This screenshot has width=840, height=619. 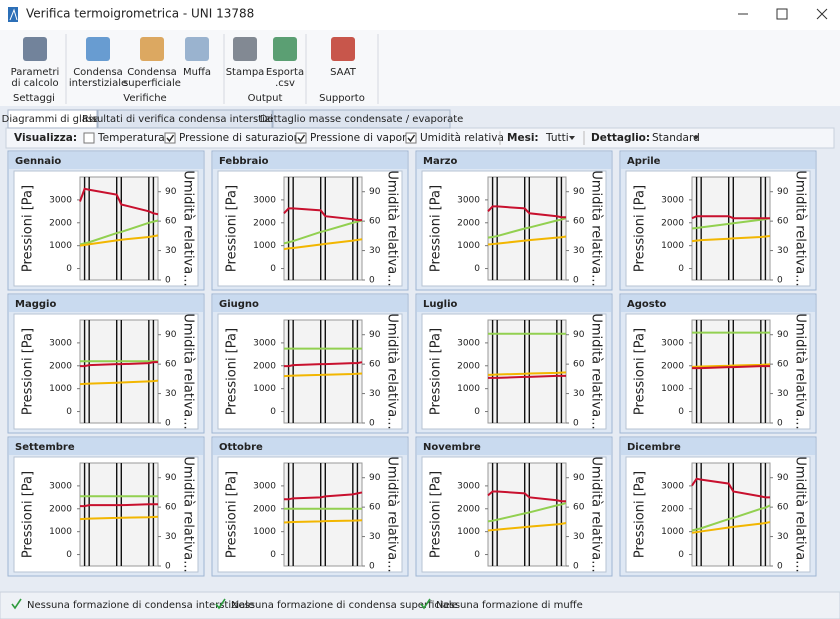 What do you see at coordinates (98, 72) in the screenshot?
I see `ribbon-button-label: Condensa` at bounding box center [98, 72].